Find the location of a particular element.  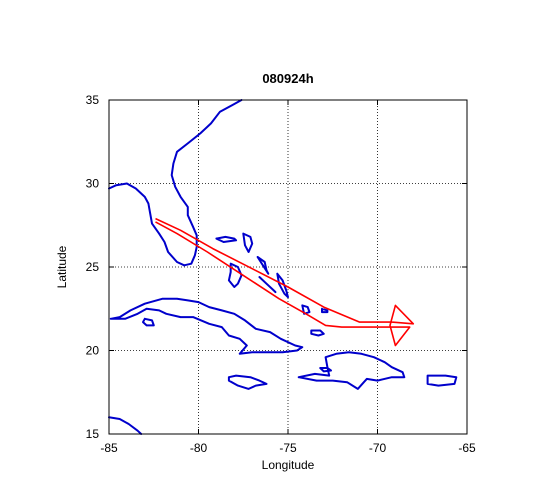

track-layer is located at coordinates (285, 282).